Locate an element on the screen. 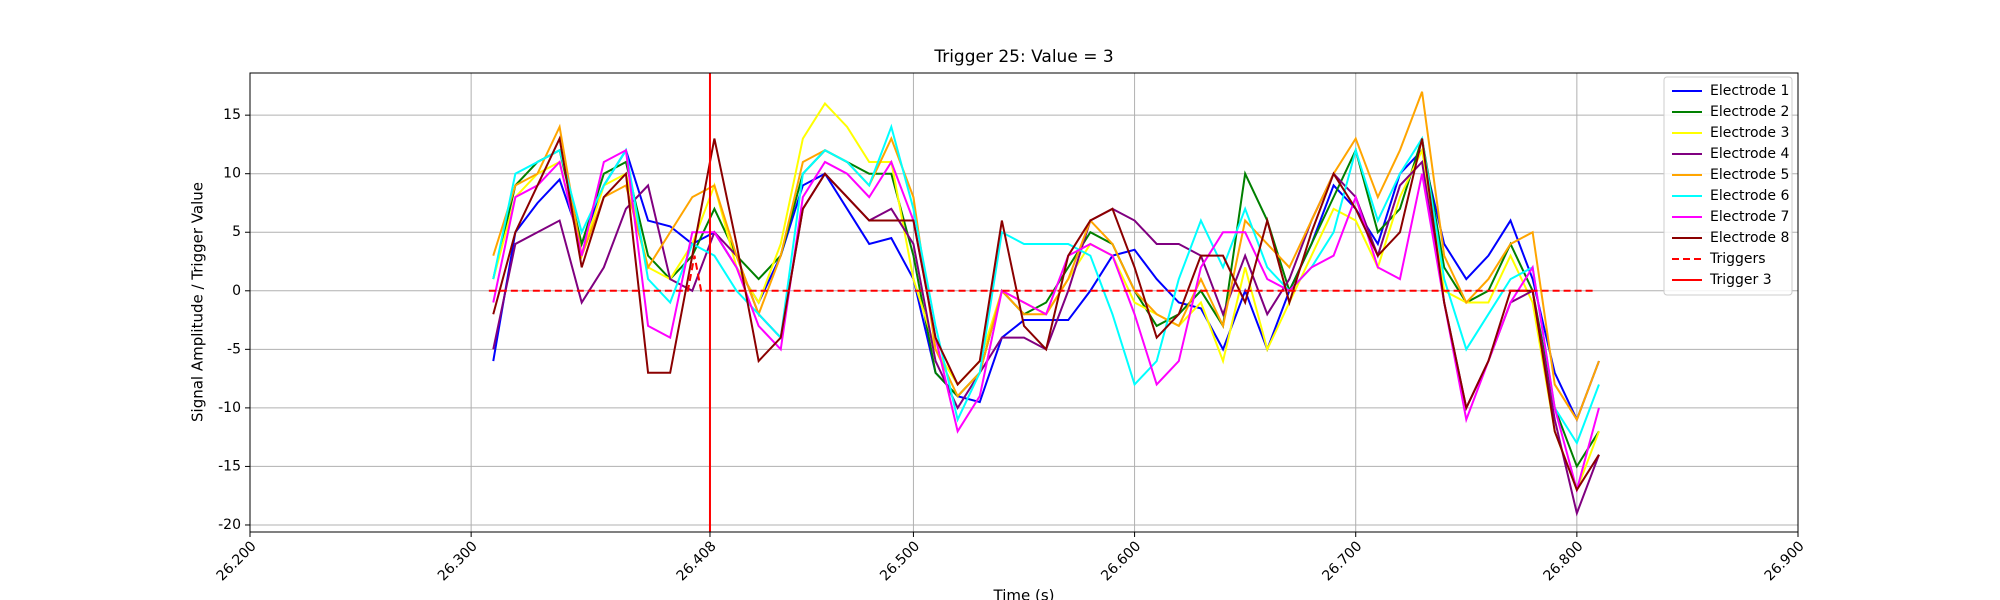 The height and width of the screenshot is (600, 2000). x-axis-label: Time (s) is located at coordinates (1024, 593).